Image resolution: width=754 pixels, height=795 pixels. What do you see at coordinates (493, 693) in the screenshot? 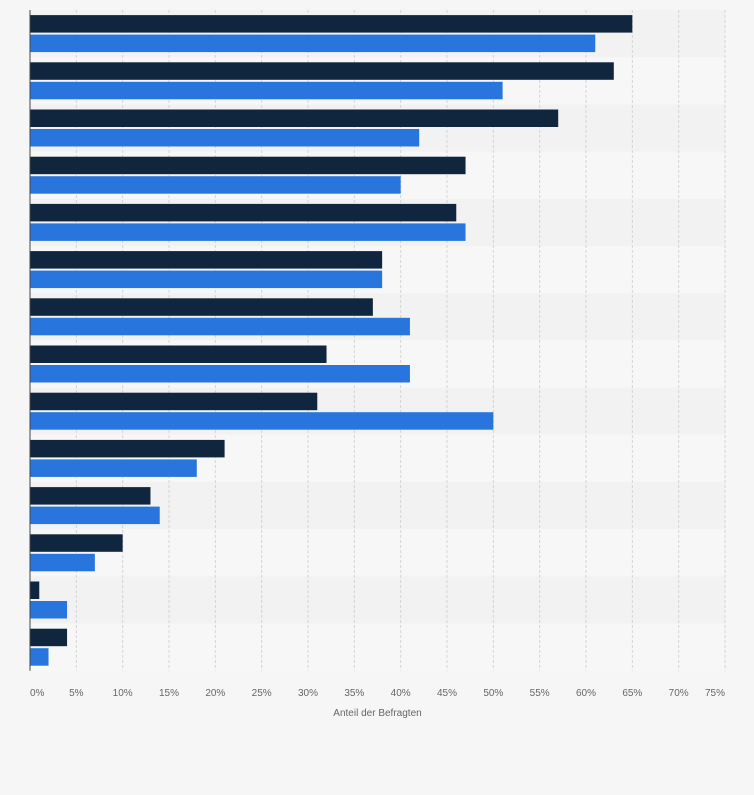
I see `x-tick-label: 50%` at bounding box center [493, 693].